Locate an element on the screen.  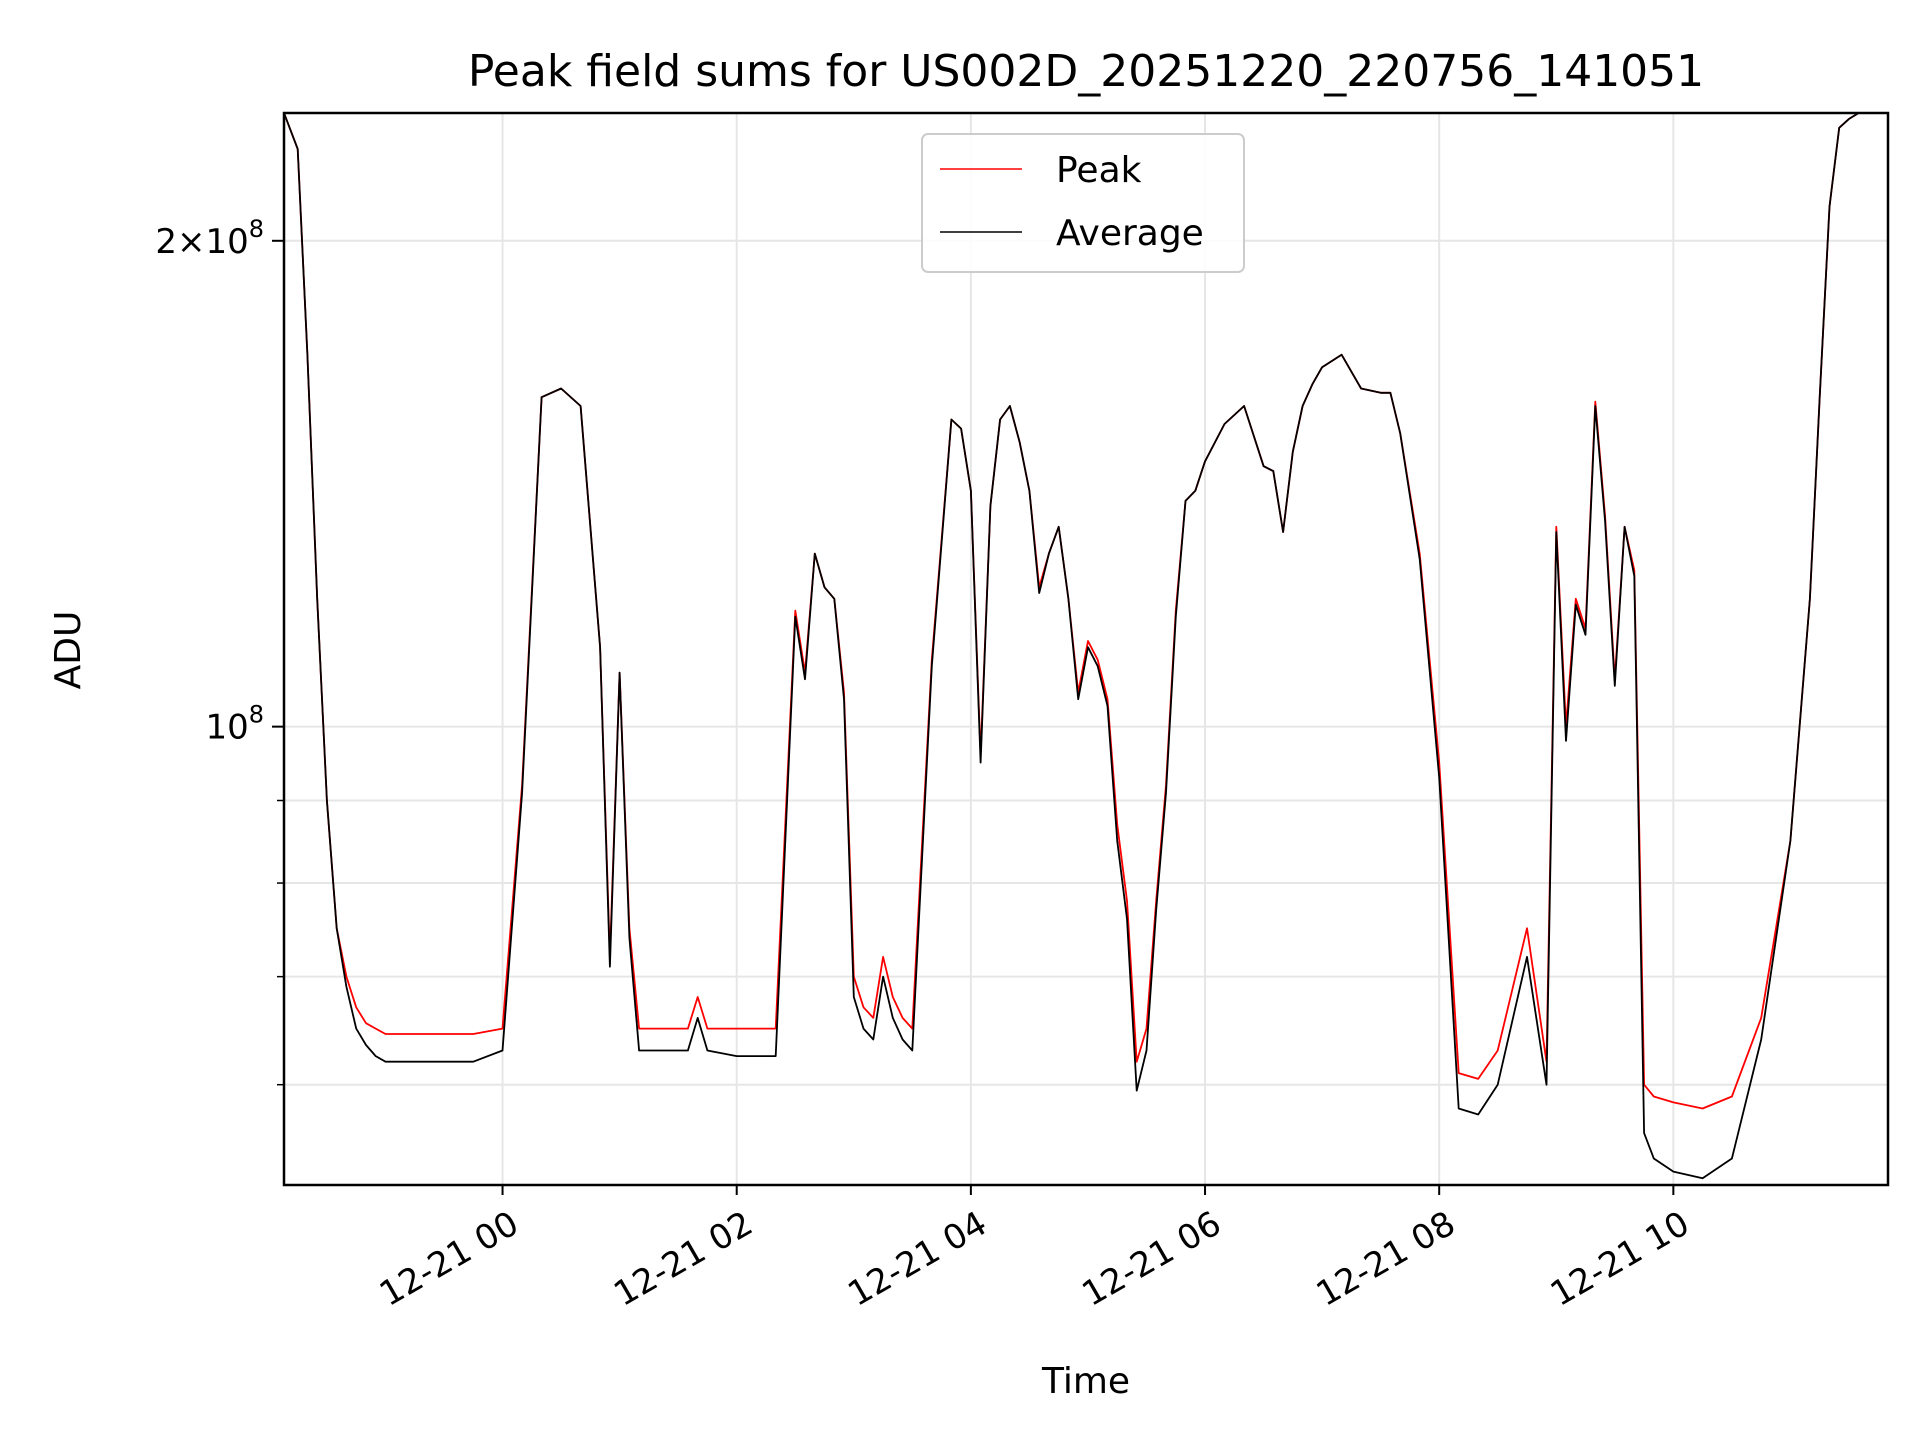
y-axis-label: ADU is located at coordinates (68, 650).